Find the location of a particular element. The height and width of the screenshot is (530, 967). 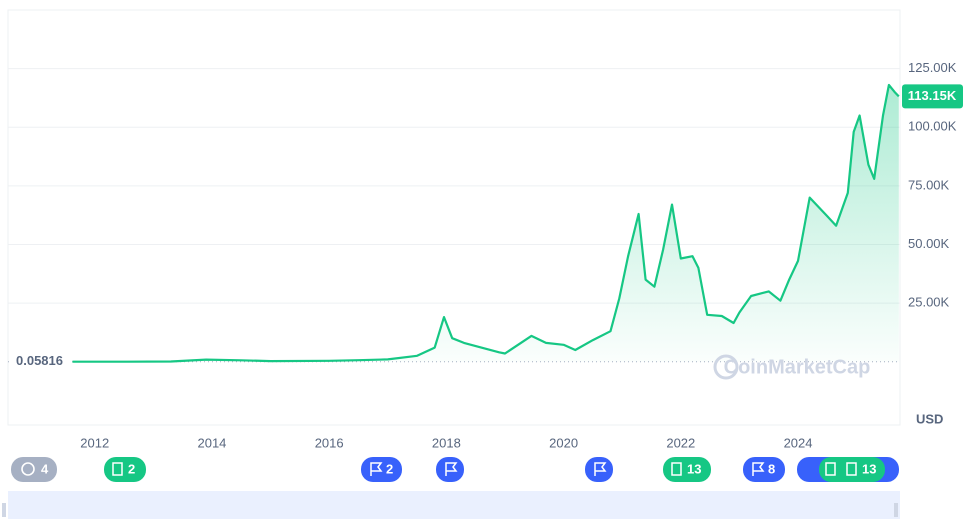

x-tick-label: 2024 is located at coordinates (798, 442).